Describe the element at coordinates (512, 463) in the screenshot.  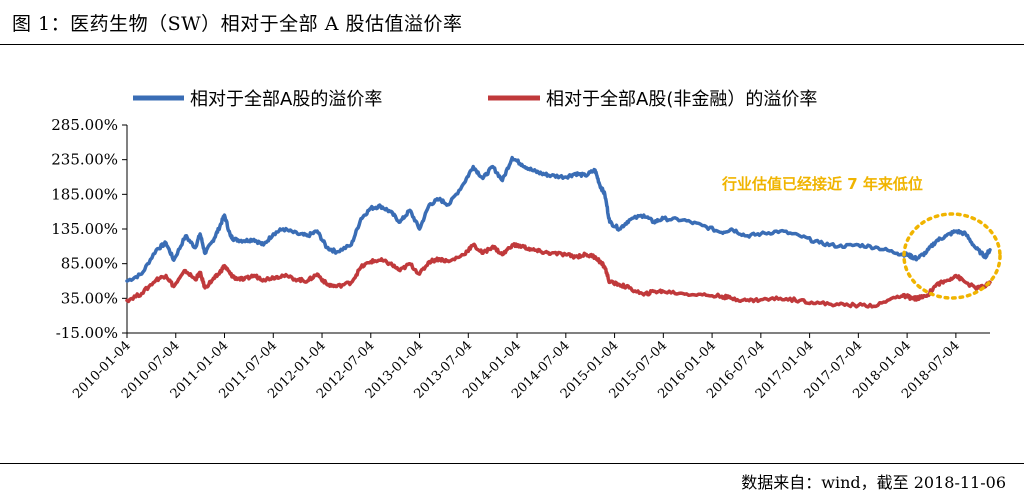
I see `bottom-rule` at that location.